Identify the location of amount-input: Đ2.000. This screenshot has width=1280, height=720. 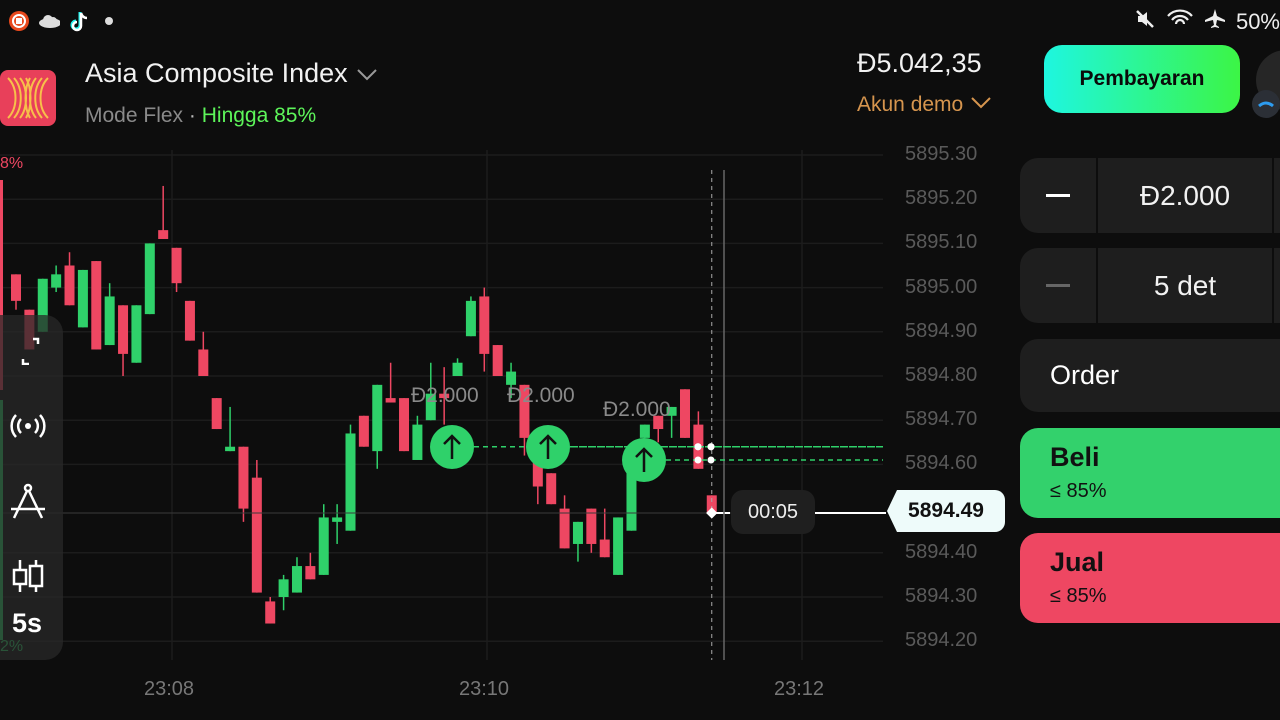
(1186, 195).